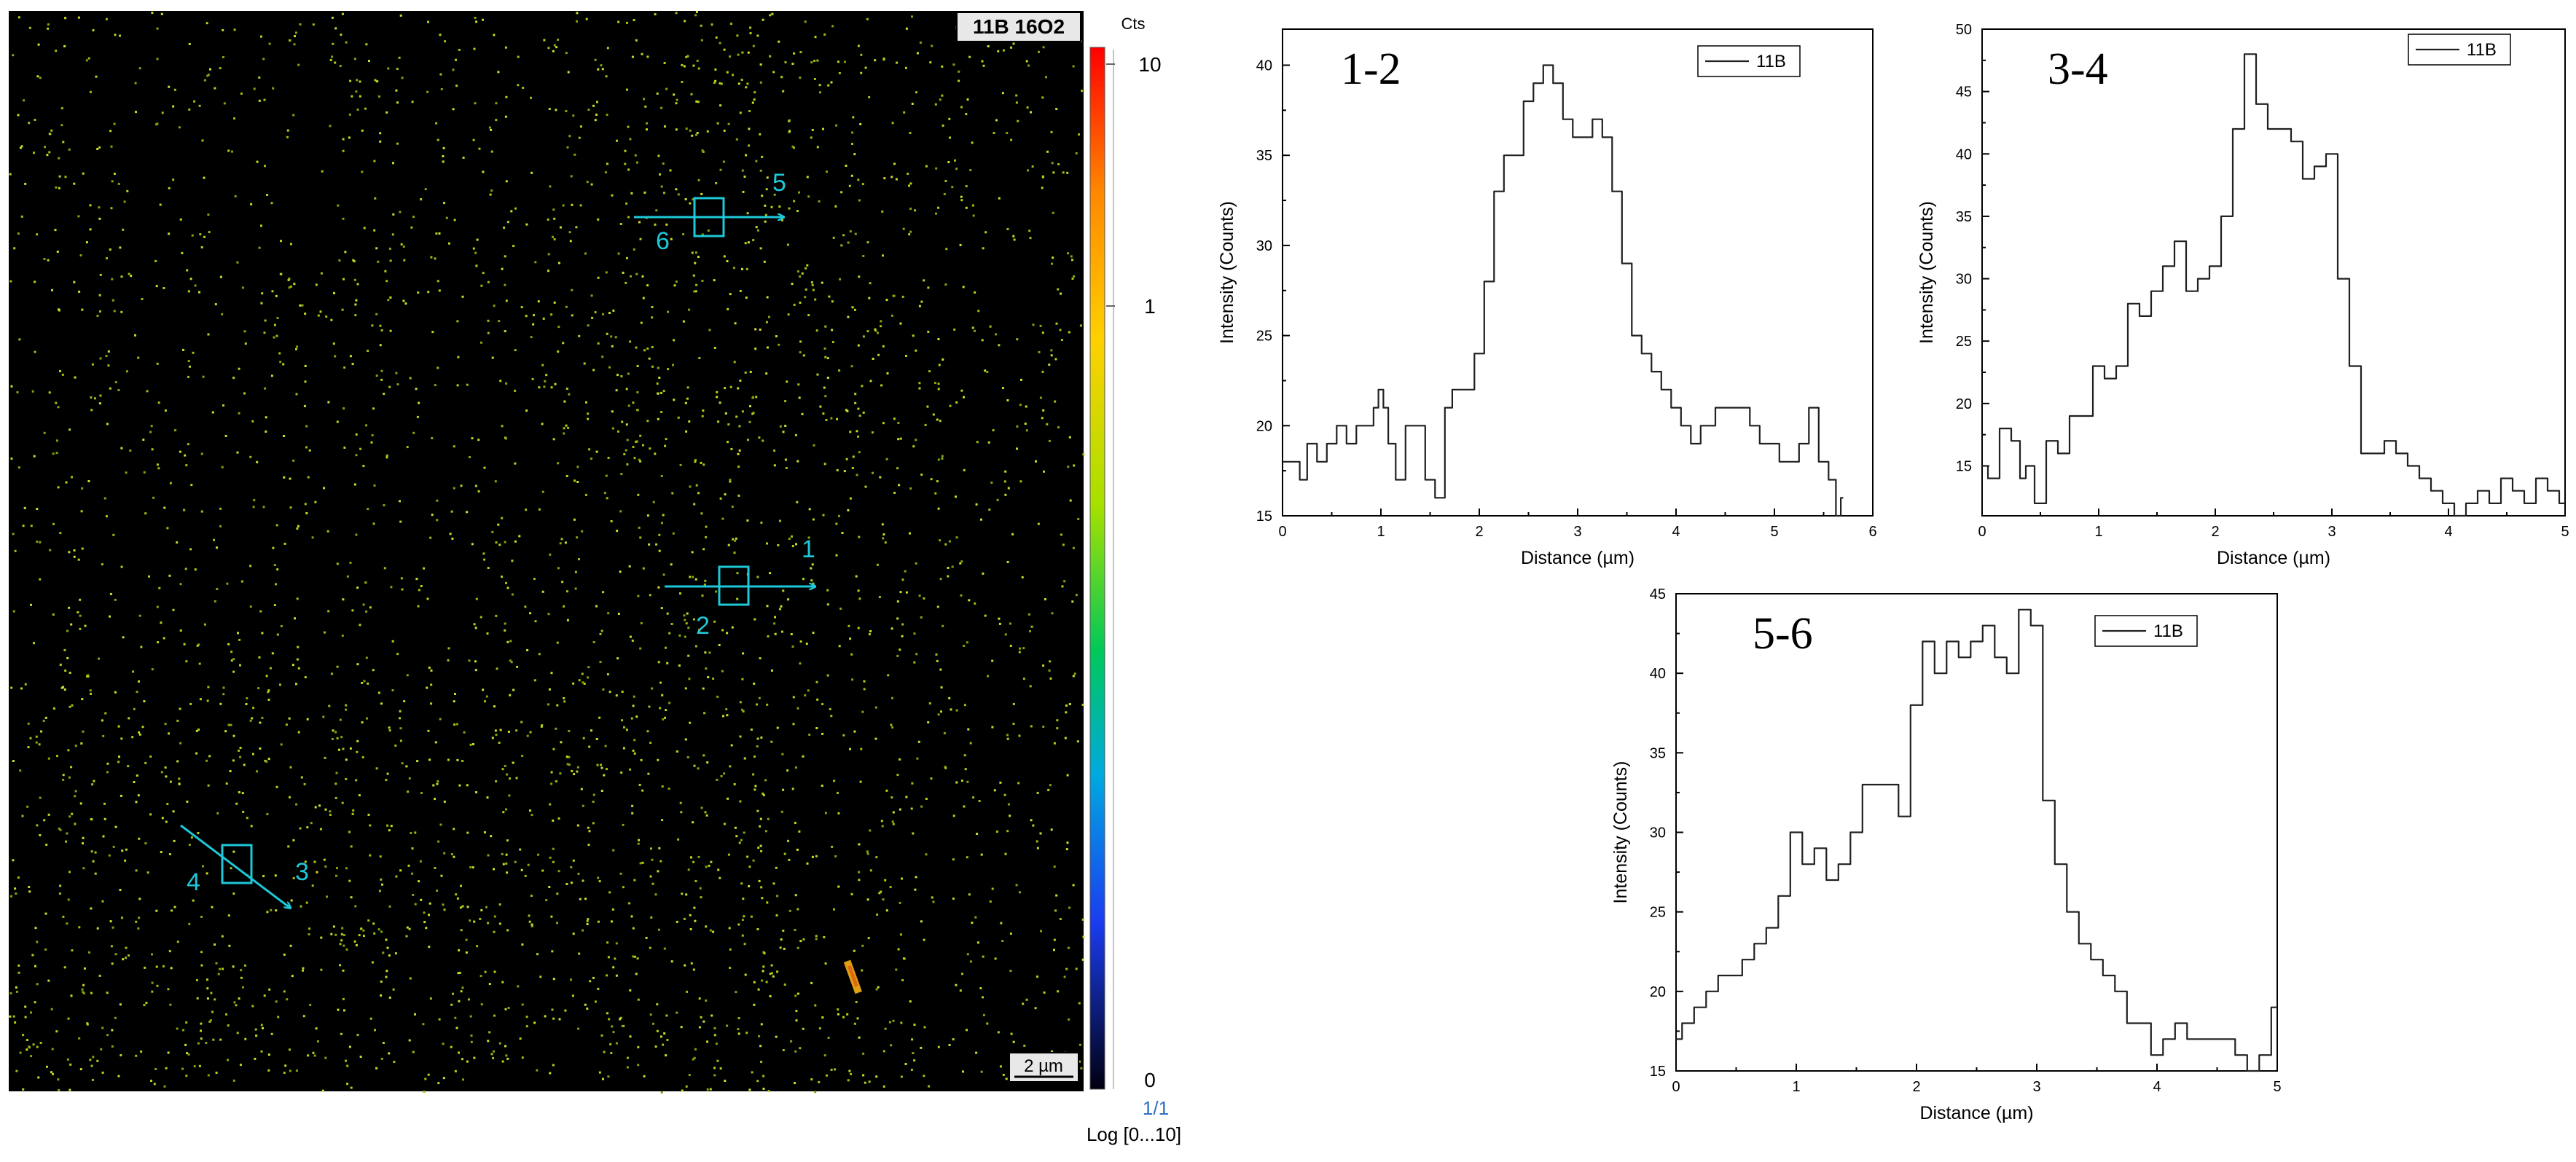 This screenshot has height=1162, width=2576. What do you see at coordinates (1658, 913) in the screenshot?
I see `y-tick-label: 25` at bounding box center [1658, 913].